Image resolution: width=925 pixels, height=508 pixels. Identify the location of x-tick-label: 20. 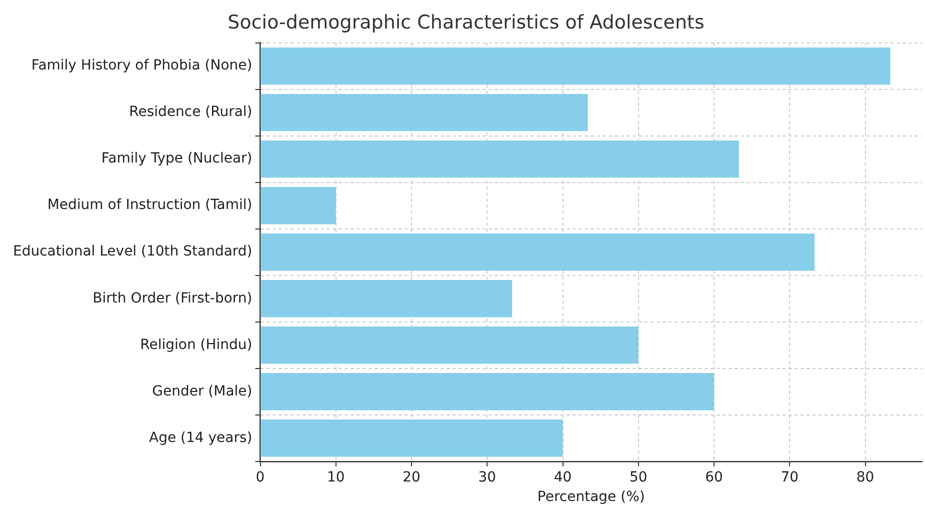
(411, 477).